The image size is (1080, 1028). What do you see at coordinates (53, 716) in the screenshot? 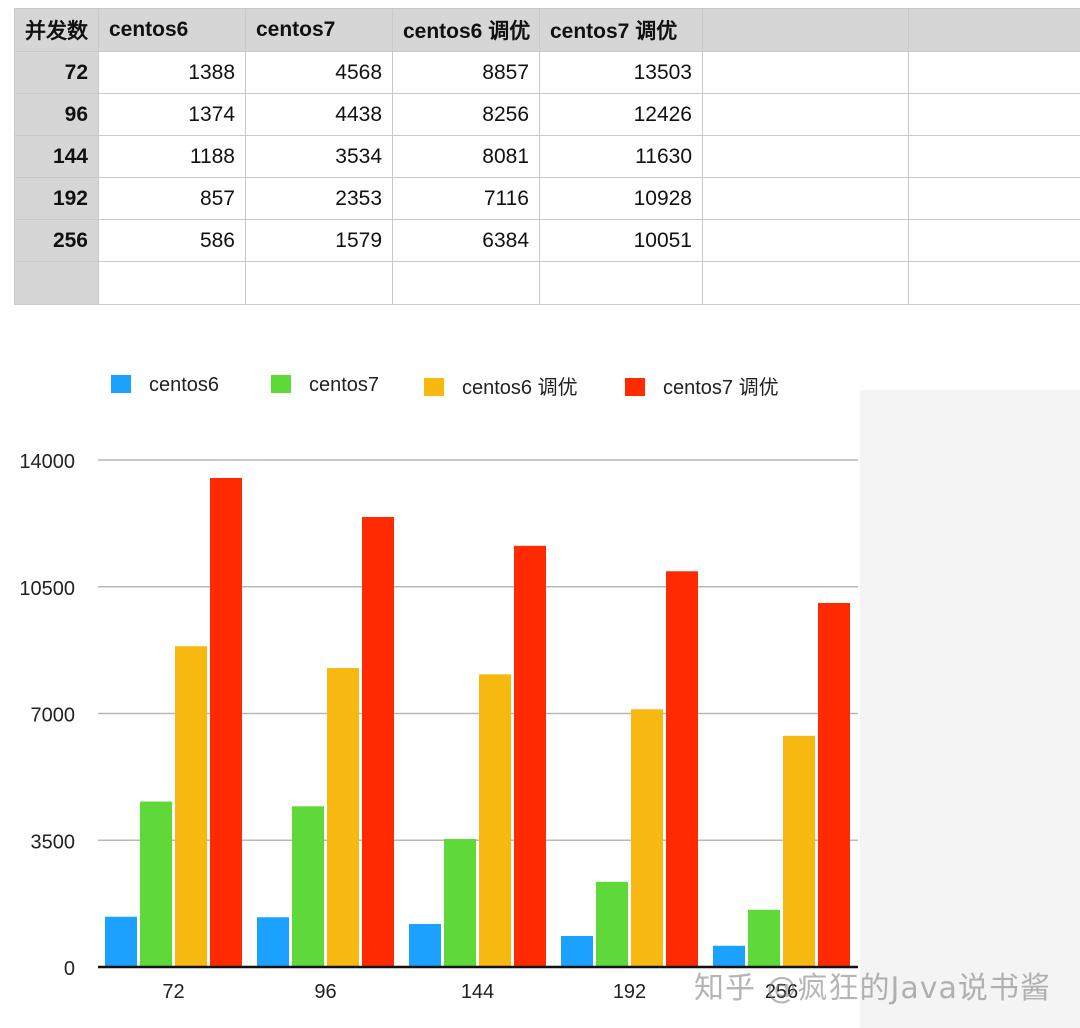
I see `y-tick-label: 7000` at bounding box center [53, 716].